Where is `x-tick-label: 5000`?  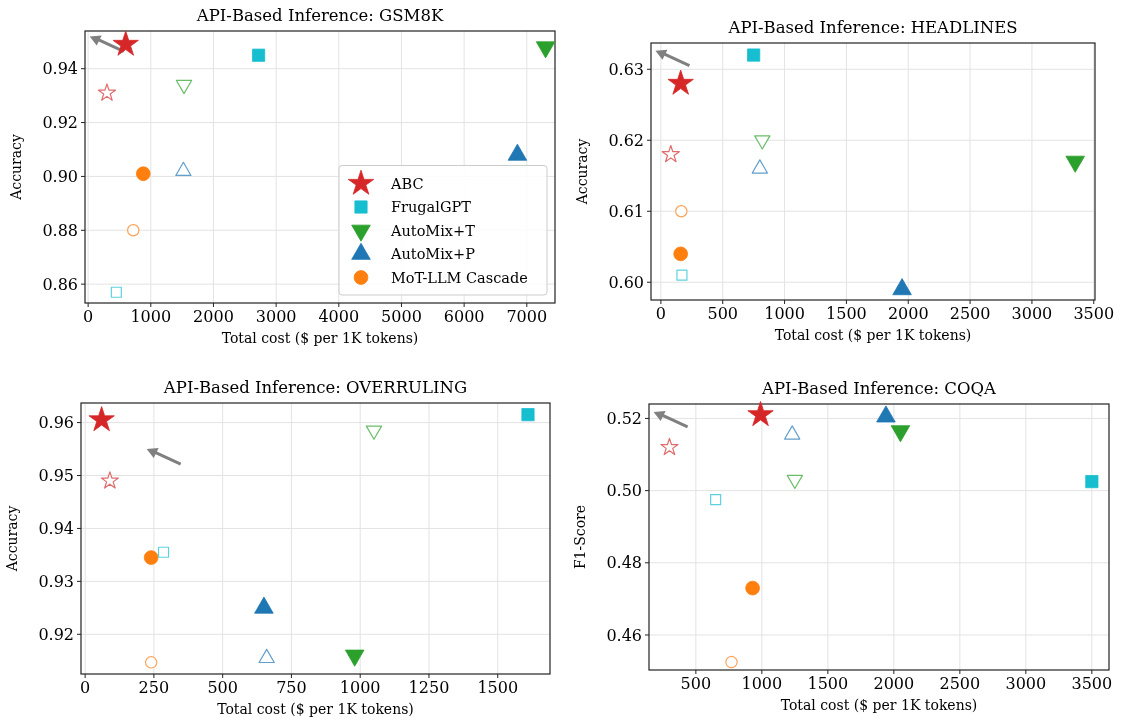
x-tick-label: 5000 is located at coordinates (401, 316).